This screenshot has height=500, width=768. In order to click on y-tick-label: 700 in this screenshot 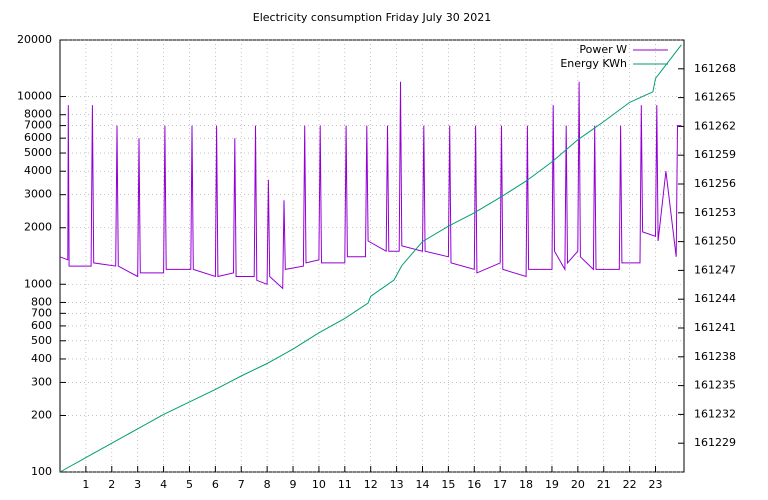, I will do `click(41, 312)`.